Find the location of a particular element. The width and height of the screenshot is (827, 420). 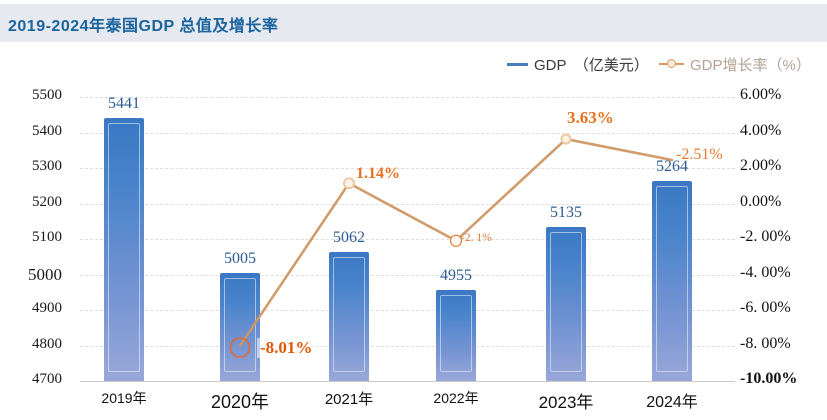

bar-value-label: 5441 is located at coordinates (124, 103).